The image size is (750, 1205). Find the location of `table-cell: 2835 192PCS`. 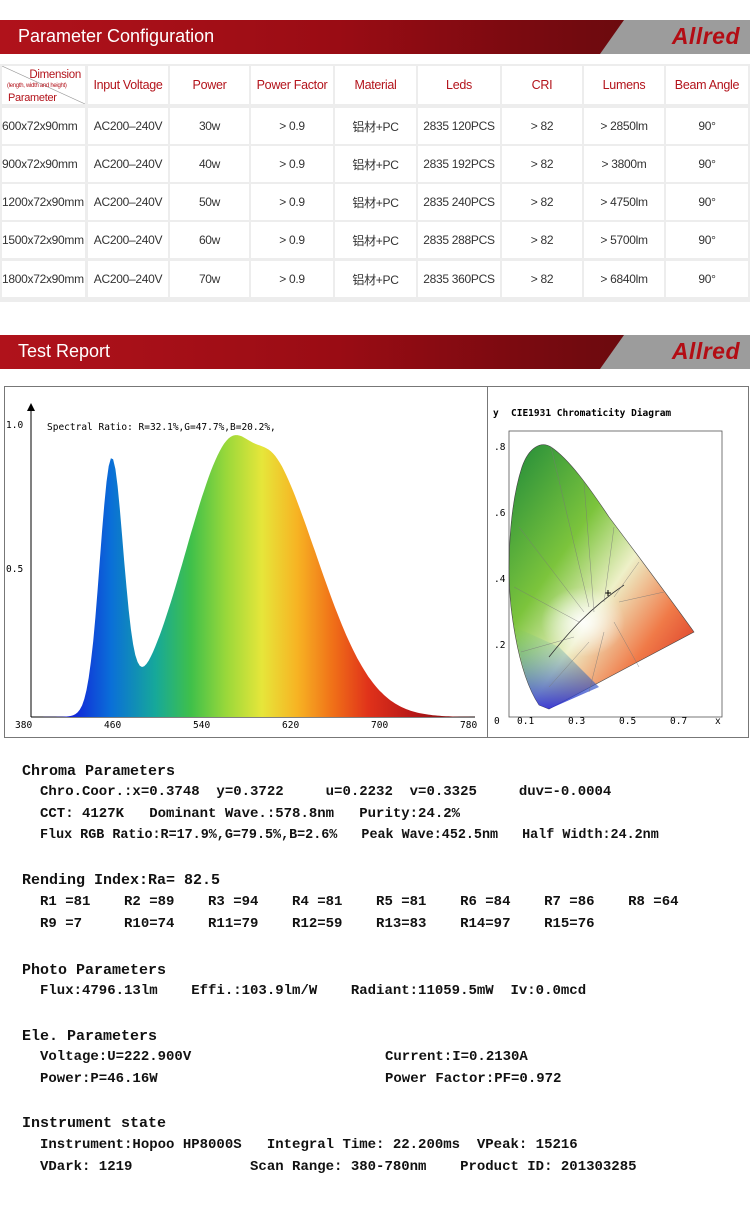

table-cell: 2835 192PCS is located at coordinates (459, 164).